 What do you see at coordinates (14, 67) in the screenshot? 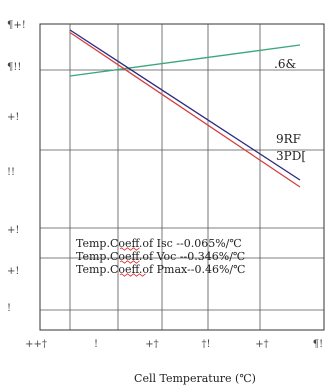
I see `y-tick-label-1: ¶!!` at bounding box center [14, 67].